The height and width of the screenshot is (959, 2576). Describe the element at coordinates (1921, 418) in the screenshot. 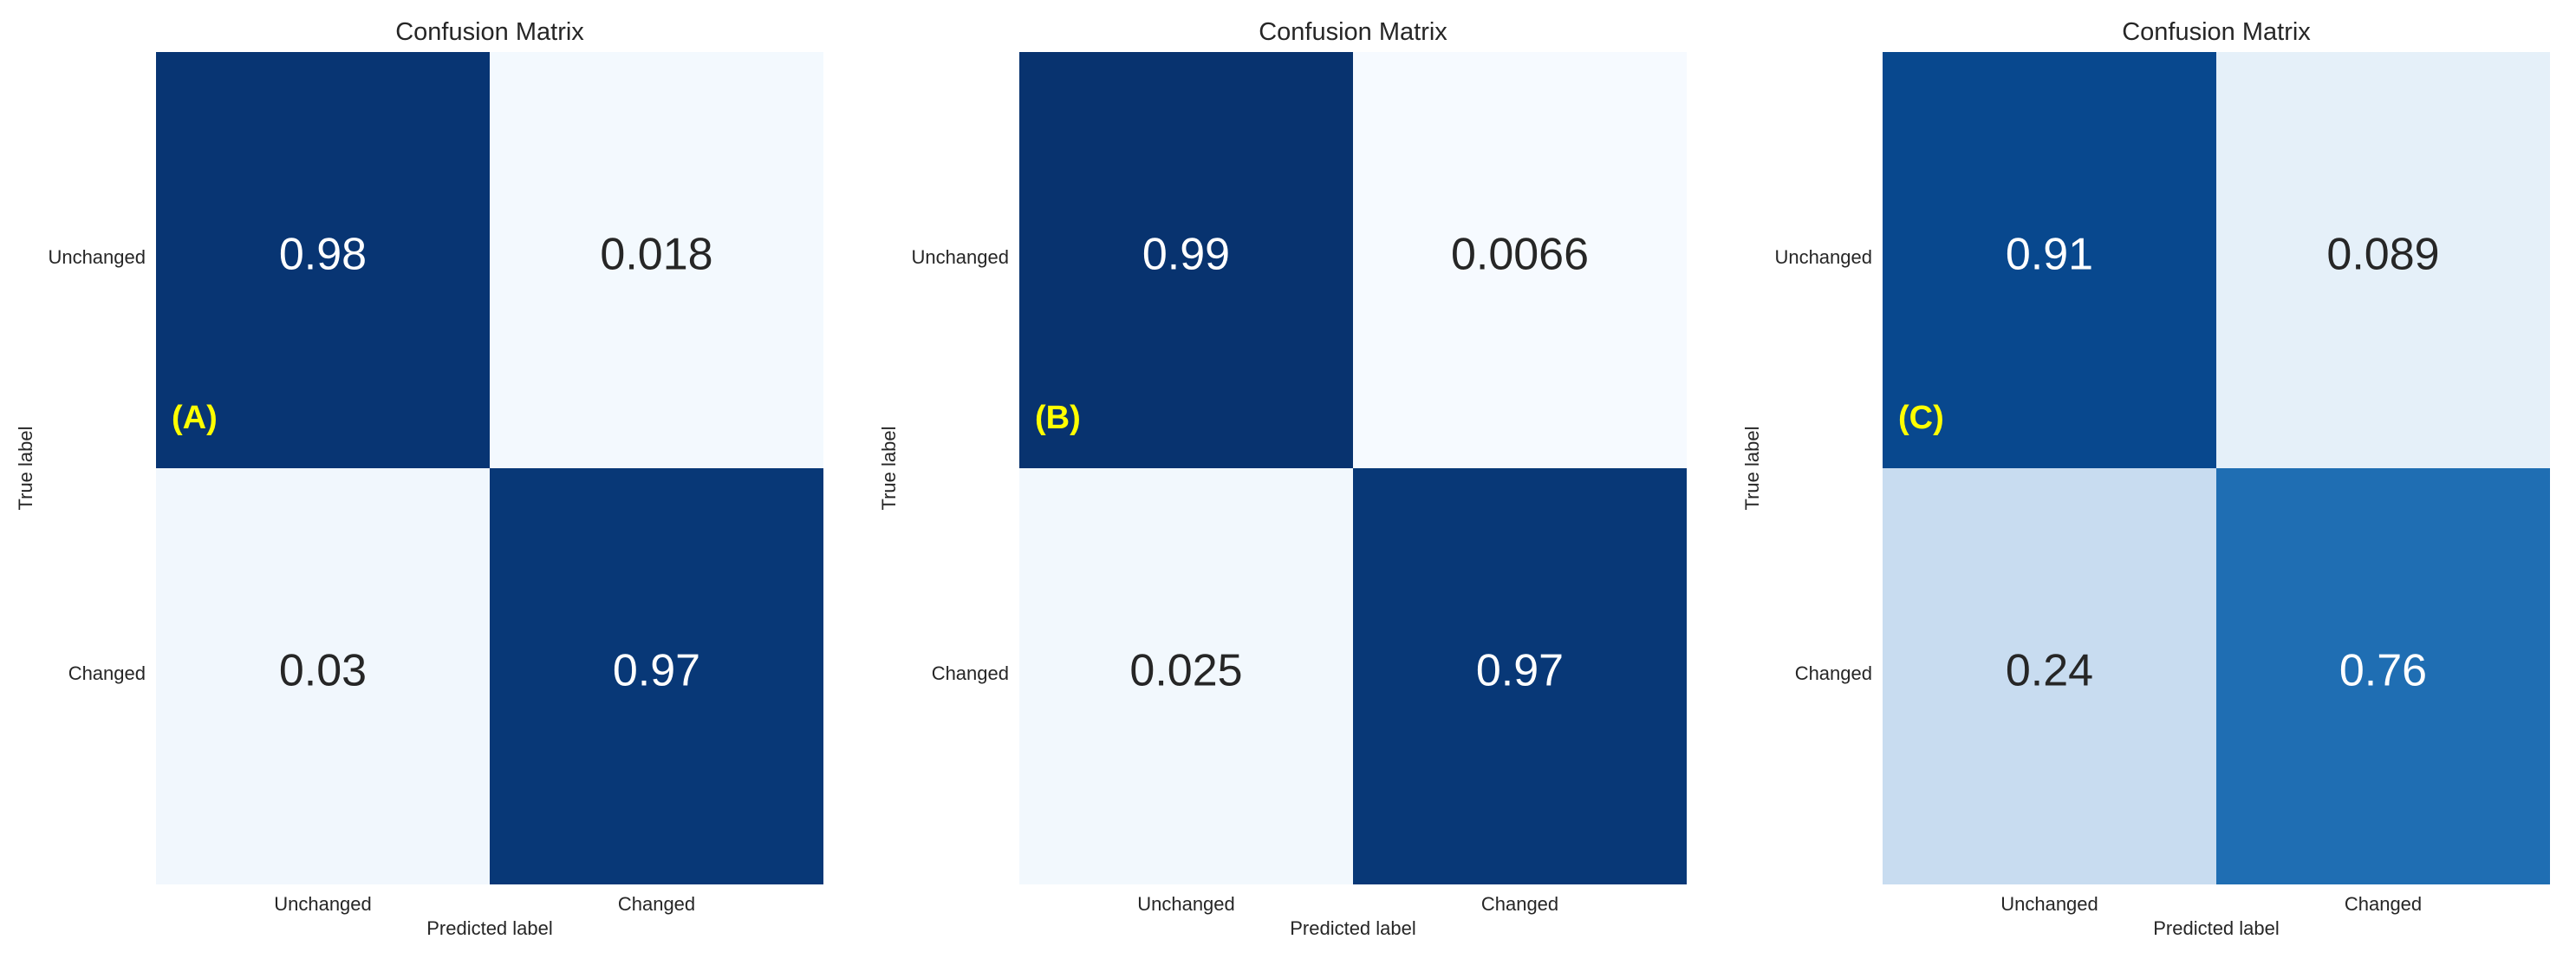

I see `panel-label: (C)` at that location.